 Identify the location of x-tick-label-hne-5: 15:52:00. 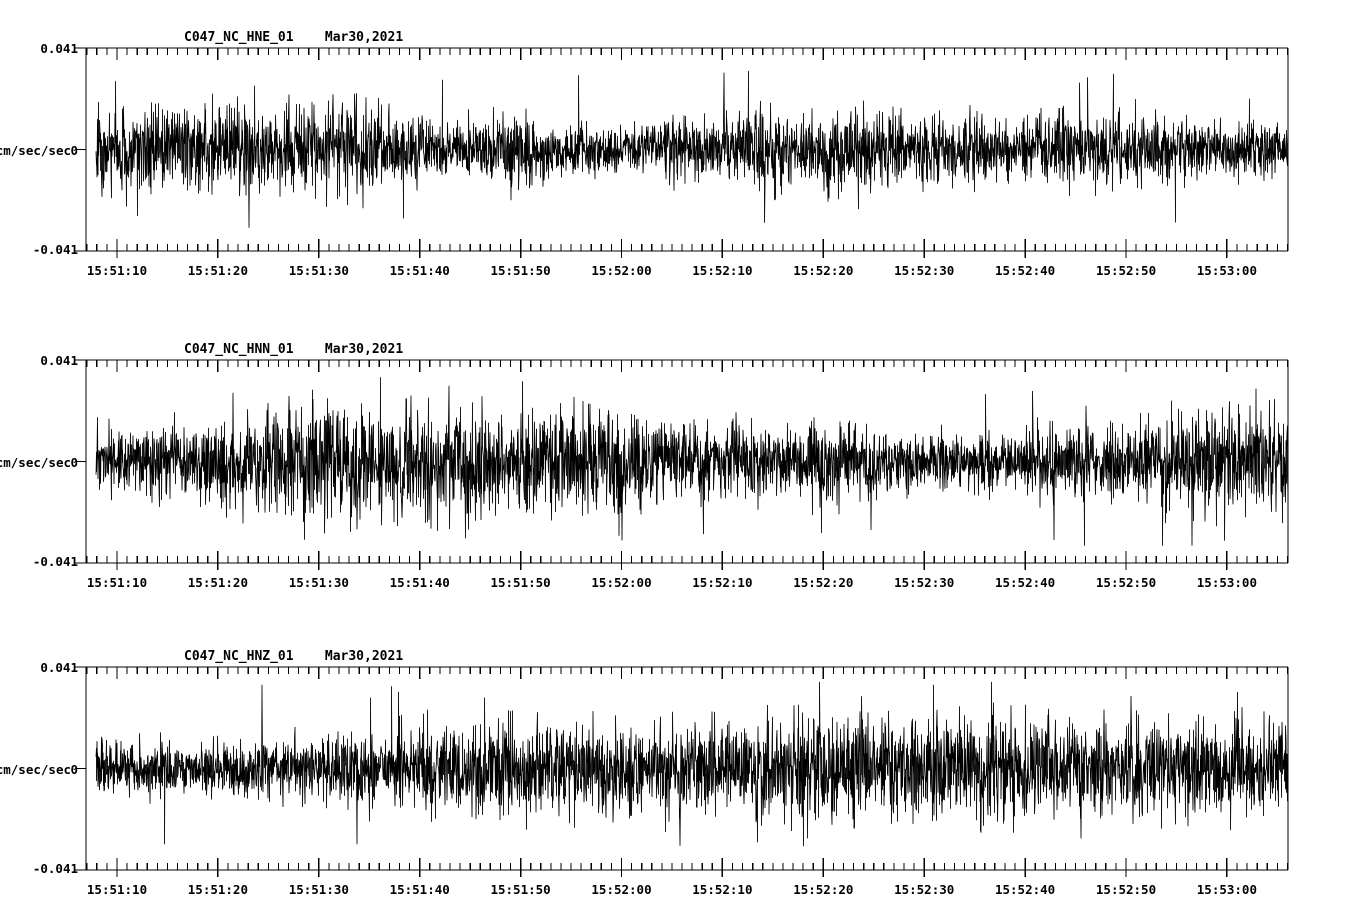
(621, 270).